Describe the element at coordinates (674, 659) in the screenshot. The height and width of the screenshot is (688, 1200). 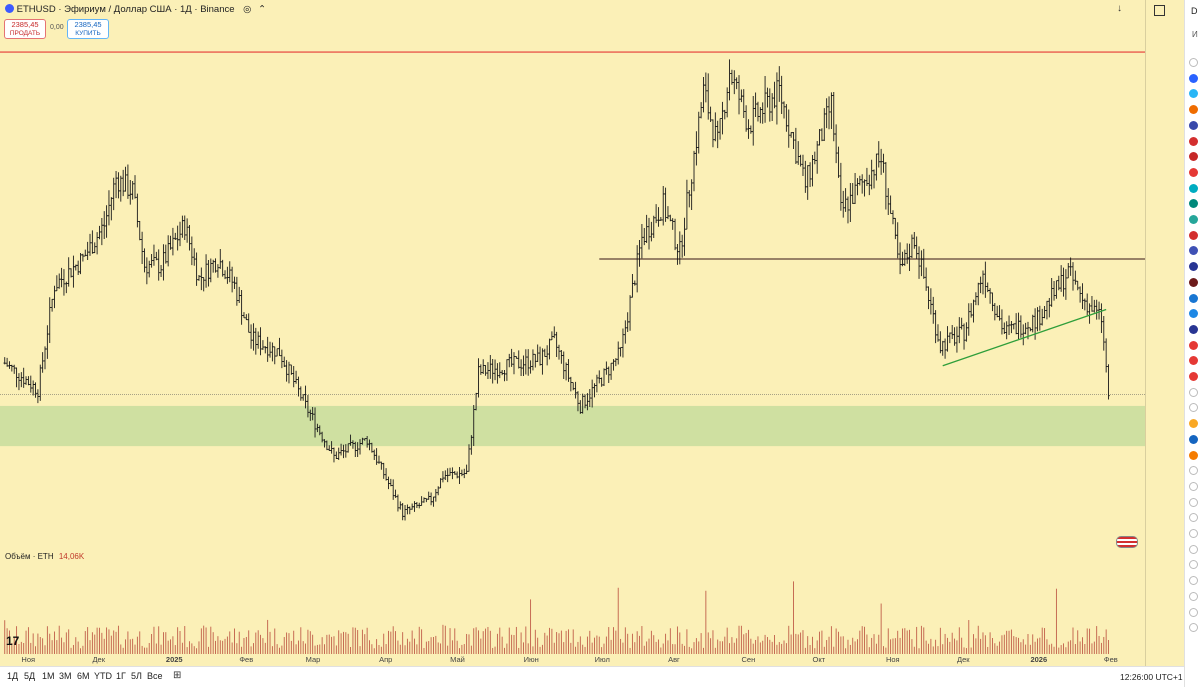
I see `time-tick-label: Авг` at that location.